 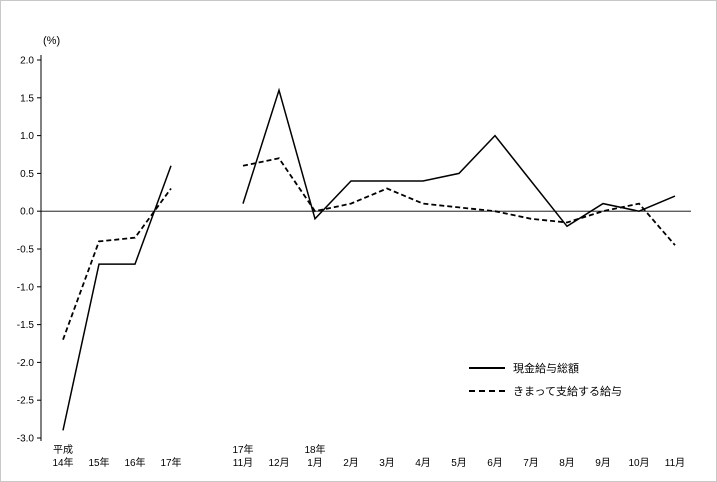 I want to click on x-tick-label: 10月, so click(x=638, y=463).